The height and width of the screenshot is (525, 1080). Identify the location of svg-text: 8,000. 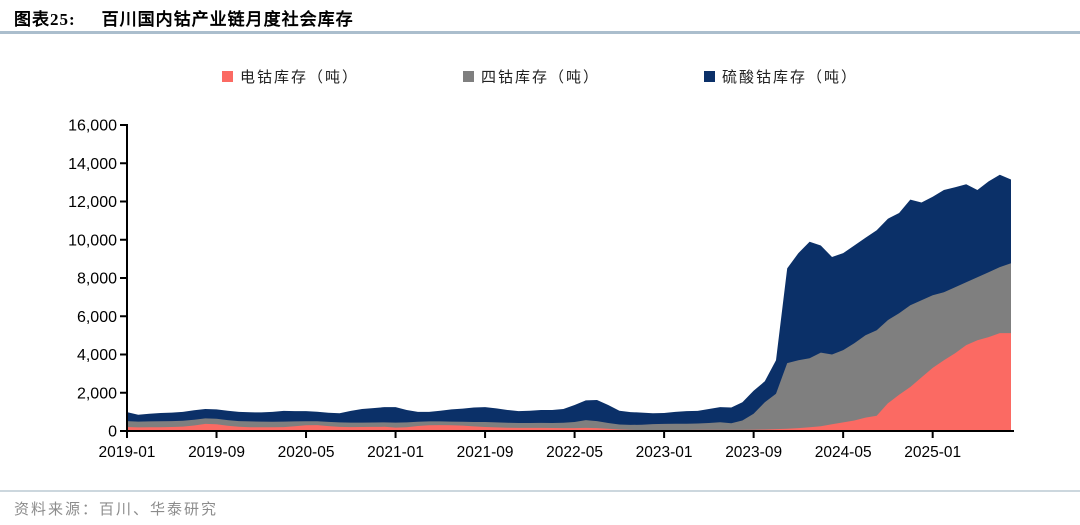
(97, 279).